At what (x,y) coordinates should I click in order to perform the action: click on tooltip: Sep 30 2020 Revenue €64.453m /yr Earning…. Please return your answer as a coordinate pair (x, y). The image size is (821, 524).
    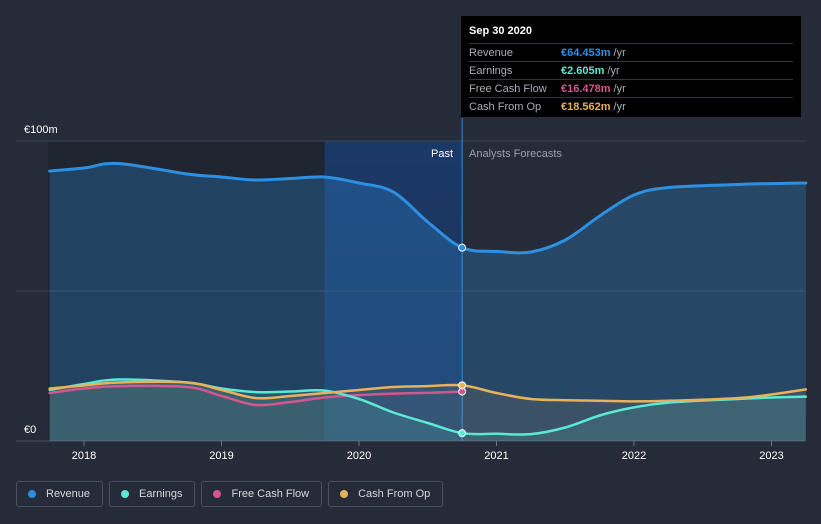
    Looking at the image, I should click on (631, 66).